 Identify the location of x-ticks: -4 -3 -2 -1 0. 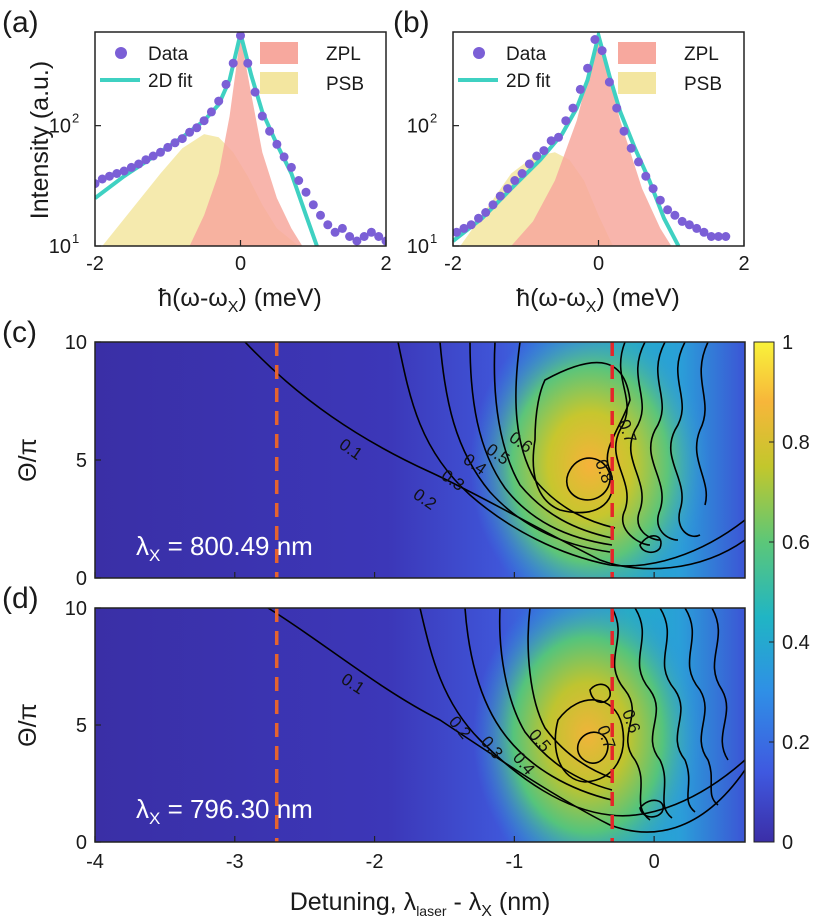
(373, 854).